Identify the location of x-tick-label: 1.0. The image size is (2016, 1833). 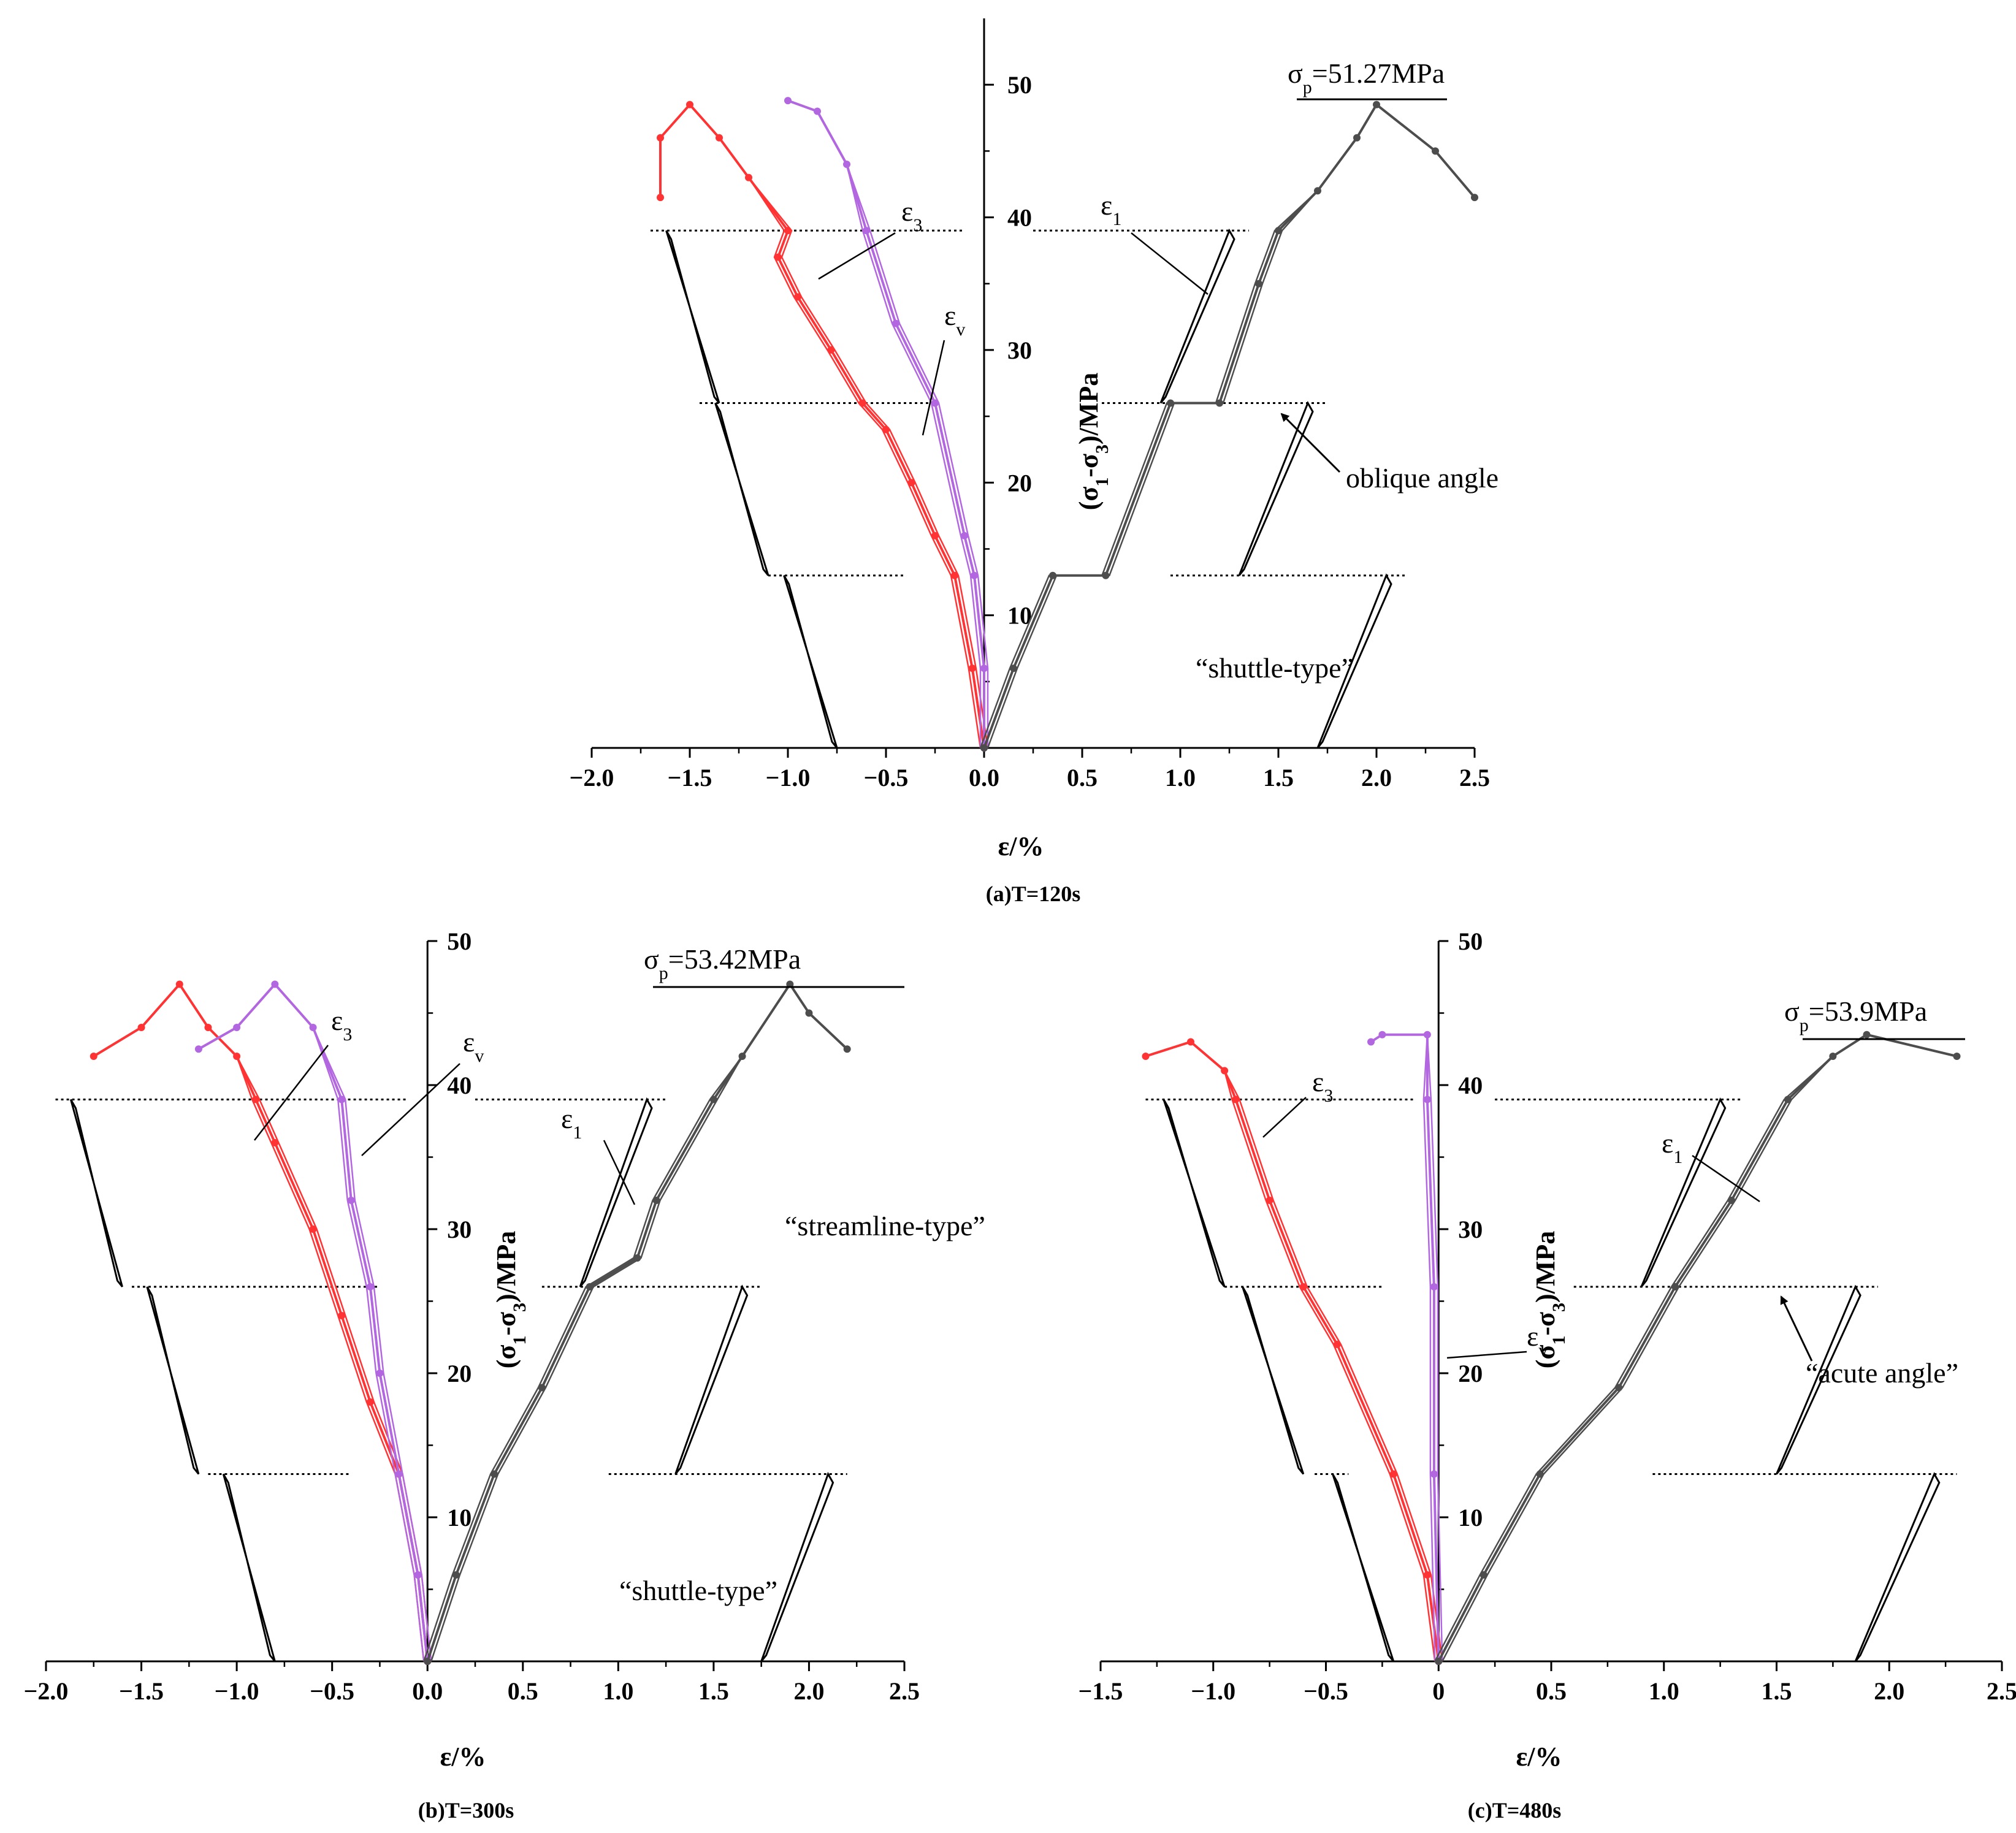
(1664, 1691).